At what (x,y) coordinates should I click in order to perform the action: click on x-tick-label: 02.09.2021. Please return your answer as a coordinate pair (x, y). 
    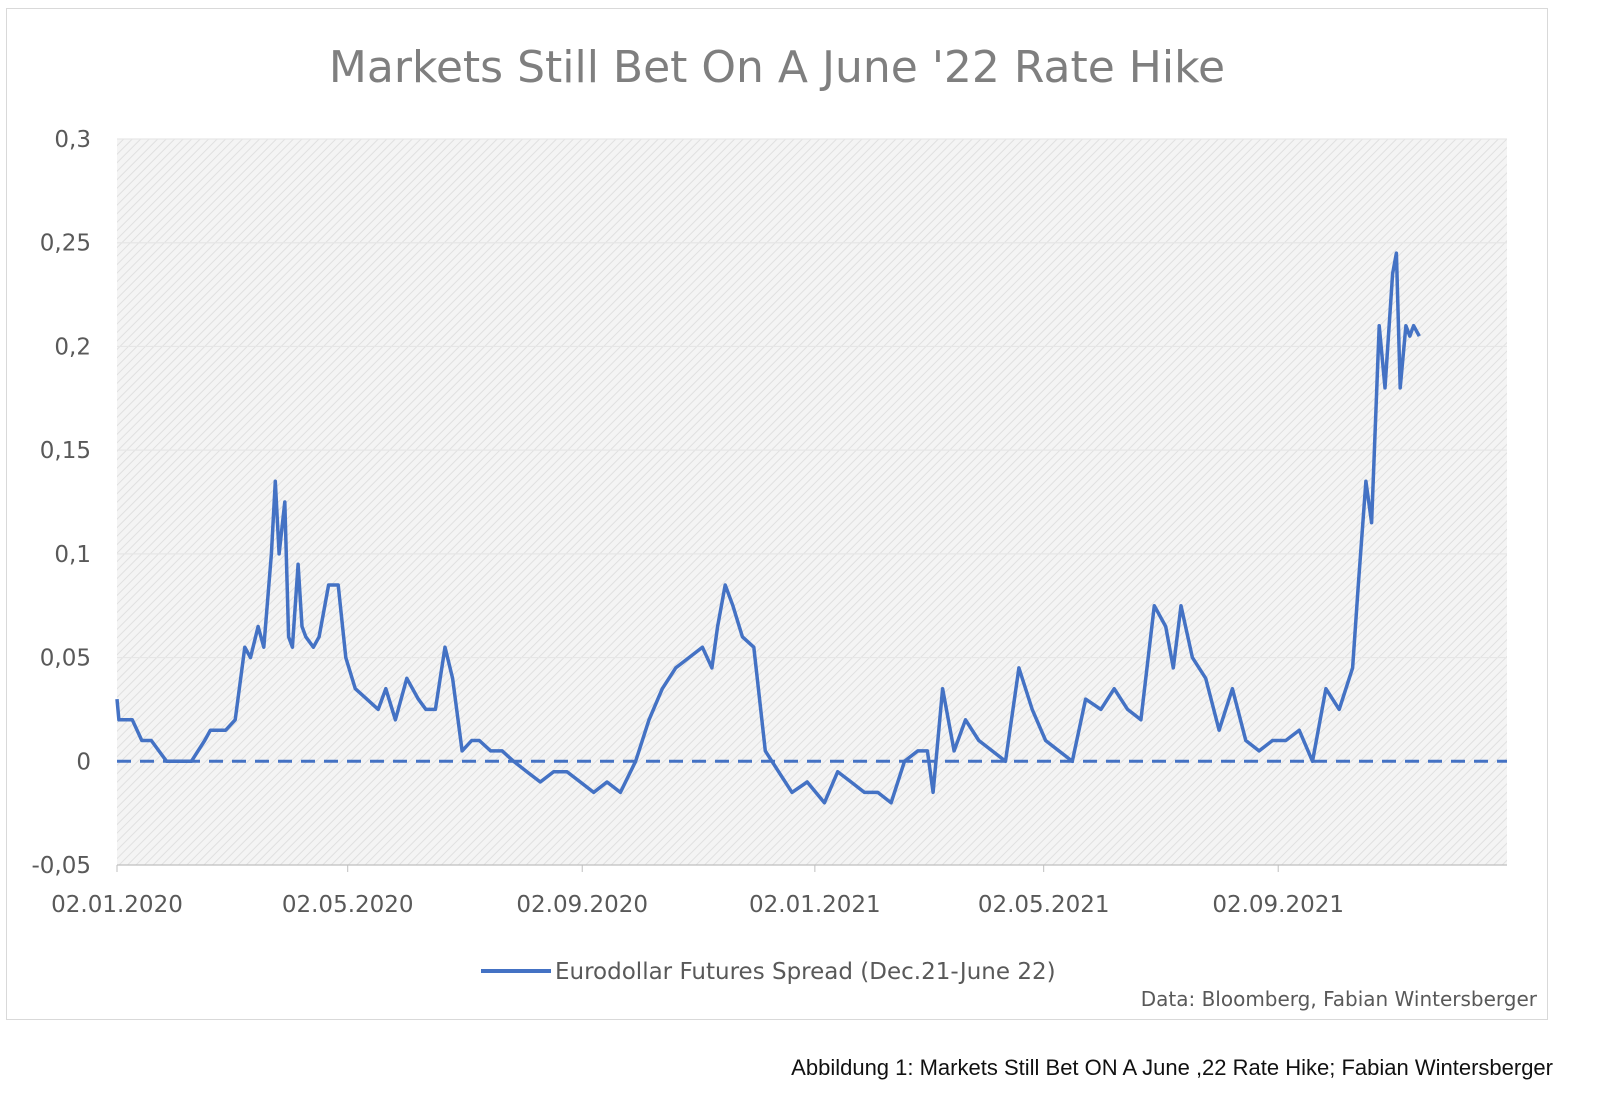
    Looking at the image, I should click on (1278, 905).